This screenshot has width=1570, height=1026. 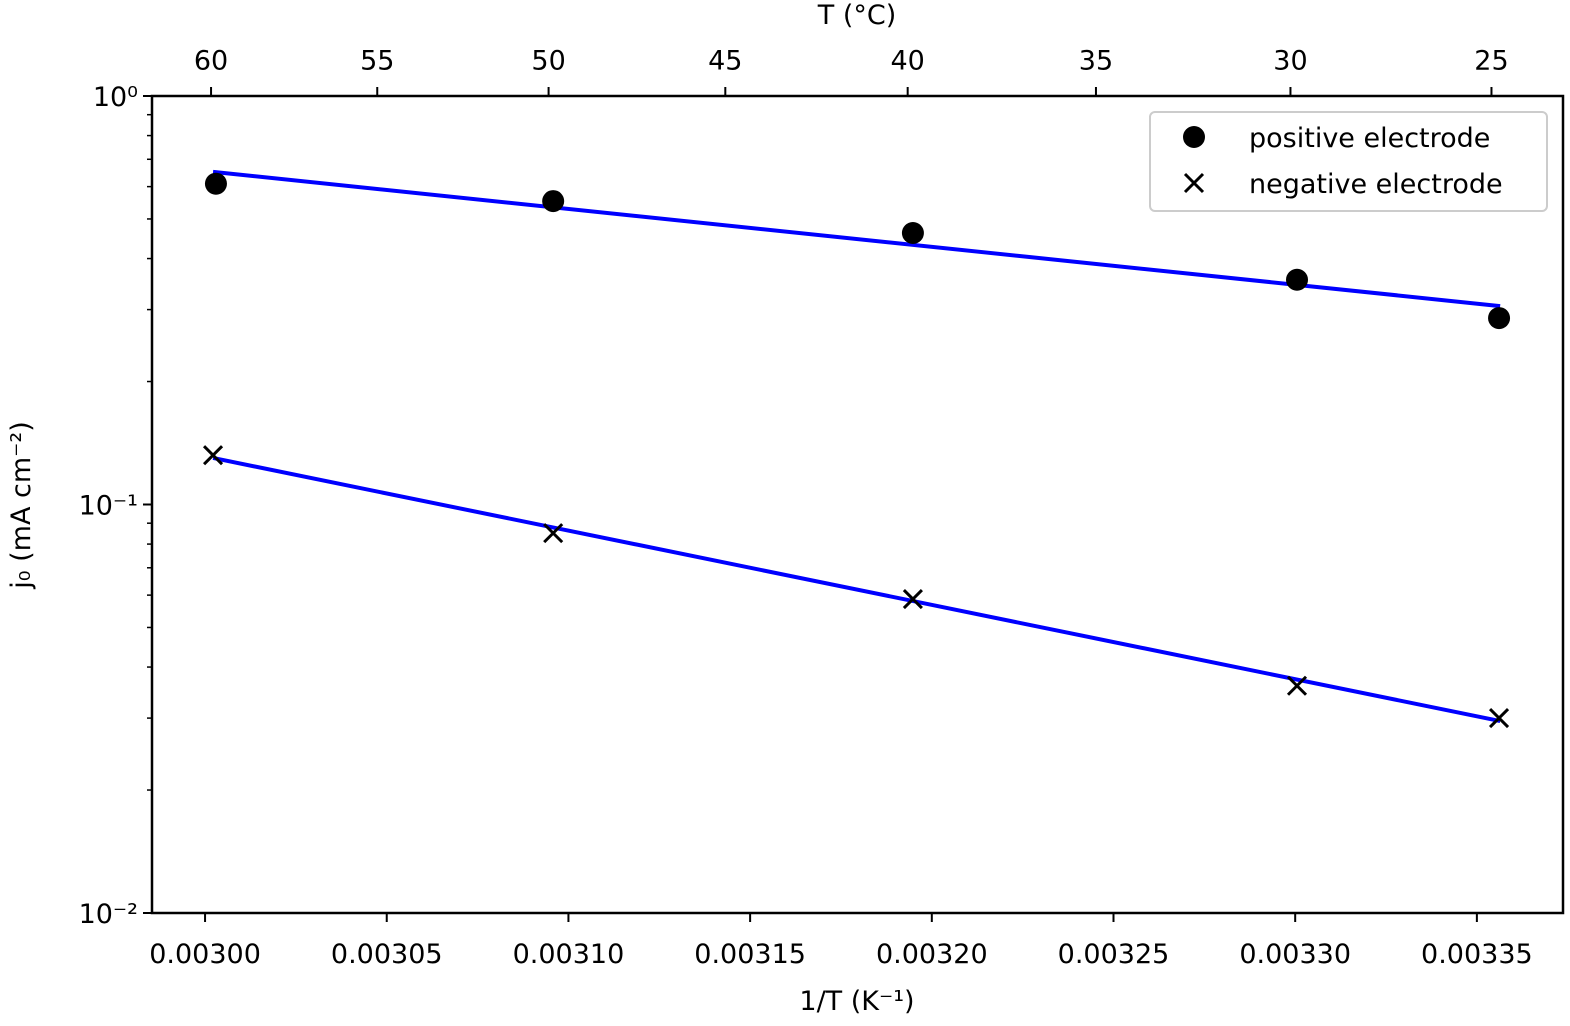 I want to click on legend-box, so click(x=1348, y=161).